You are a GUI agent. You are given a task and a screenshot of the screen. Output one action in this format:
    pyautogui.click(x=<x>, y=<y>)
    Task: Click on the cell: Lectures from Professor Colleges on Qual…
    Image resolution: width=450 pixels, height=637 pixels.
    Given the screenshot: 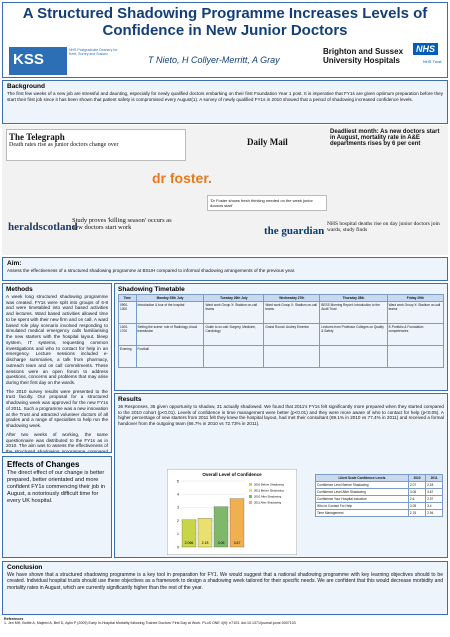 What is the action you would take?
    pyautogui.click(x=353, y=334)
    